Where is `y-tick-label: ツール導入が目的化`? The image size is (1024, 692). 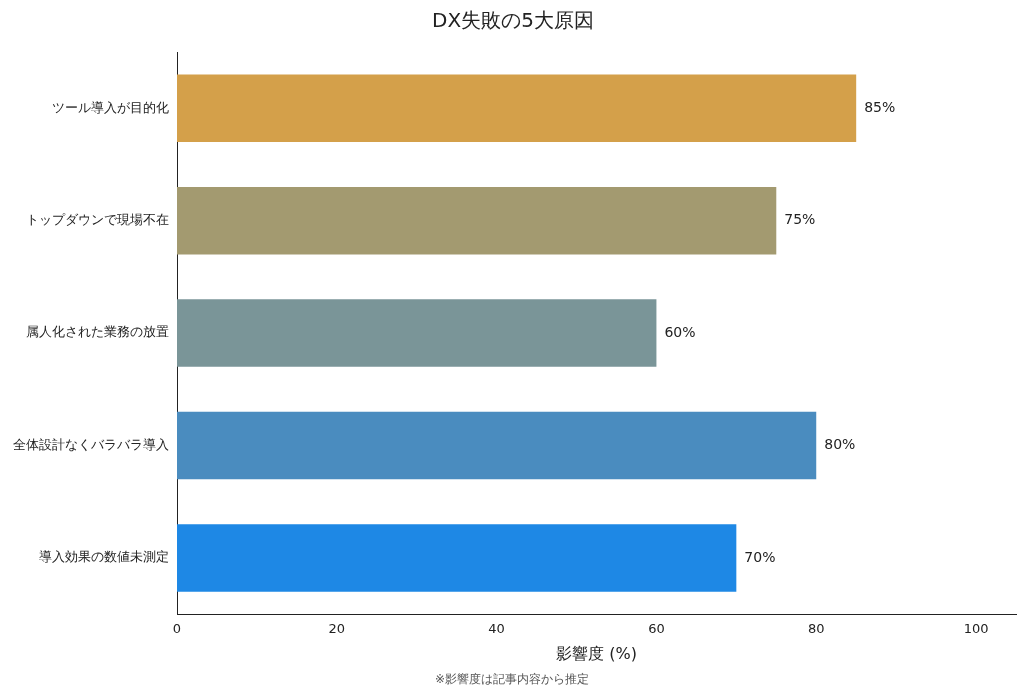 y-tick-label: ツール導入が目的化 is located at coordinates (110, 107).